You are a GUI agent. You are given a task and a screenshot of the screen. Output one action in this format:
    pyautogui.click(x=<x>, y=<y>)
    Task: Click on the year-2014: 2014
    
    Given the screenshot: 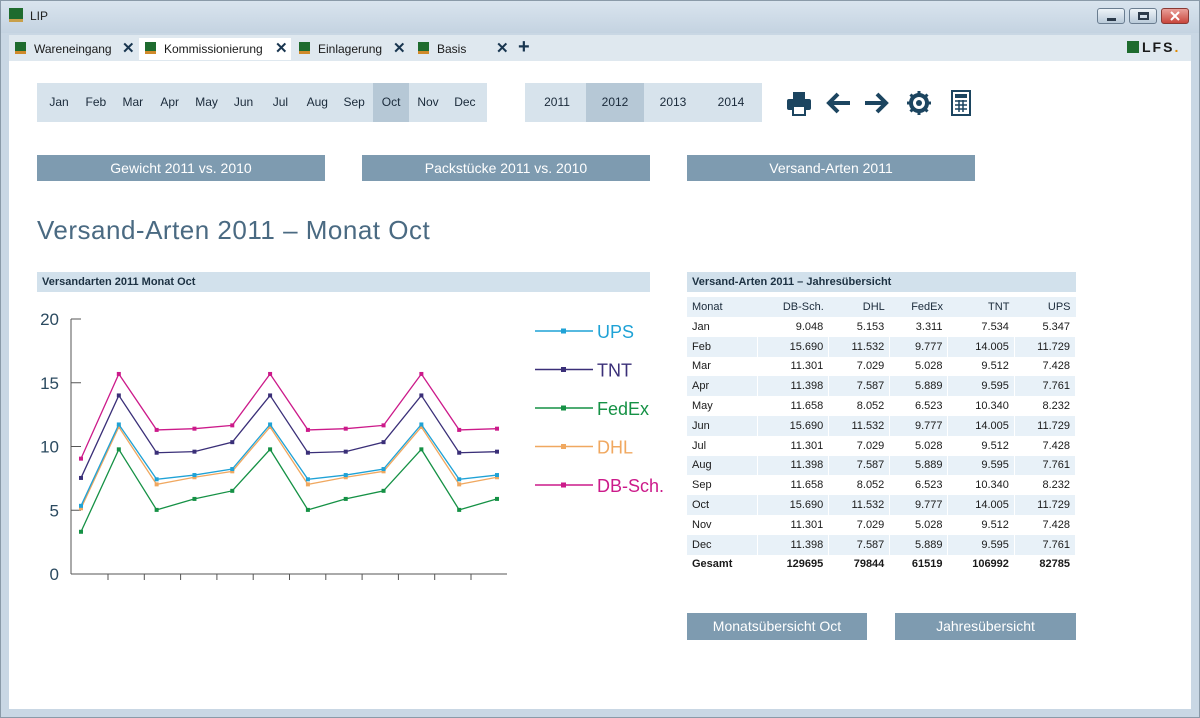 What is the action you would take?
    pyautogui.click(x=731, y=102)
    